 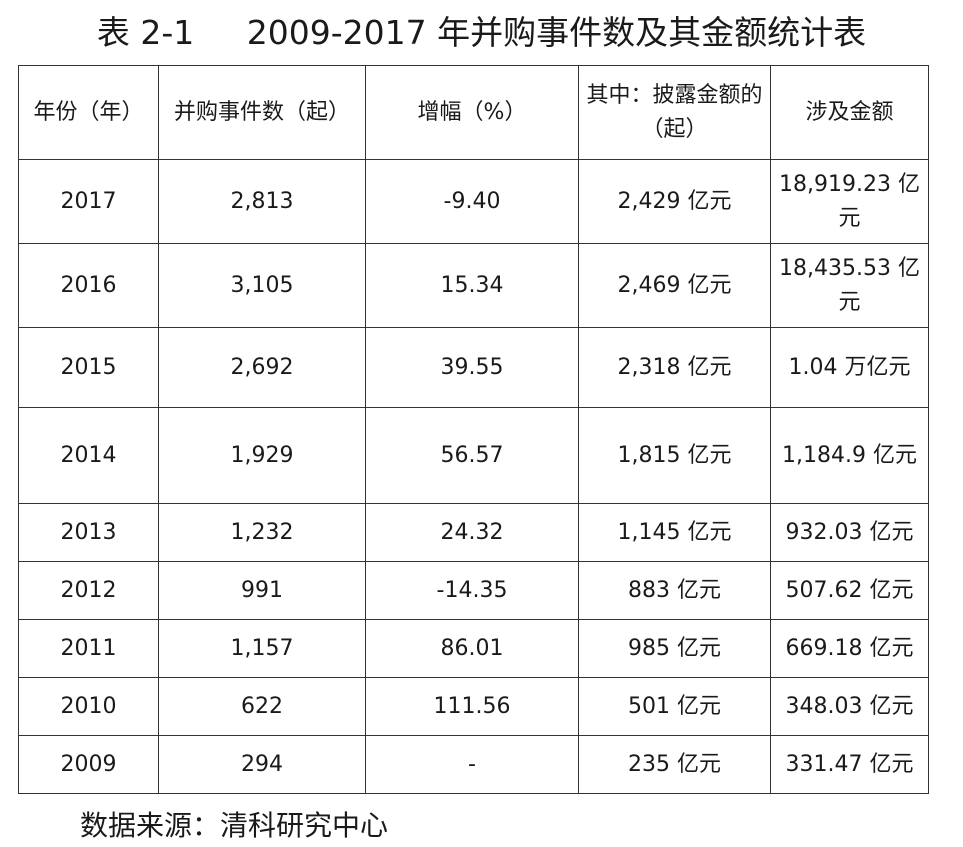 I want to click on year-cell: 2009, so click(x=88, y=764).